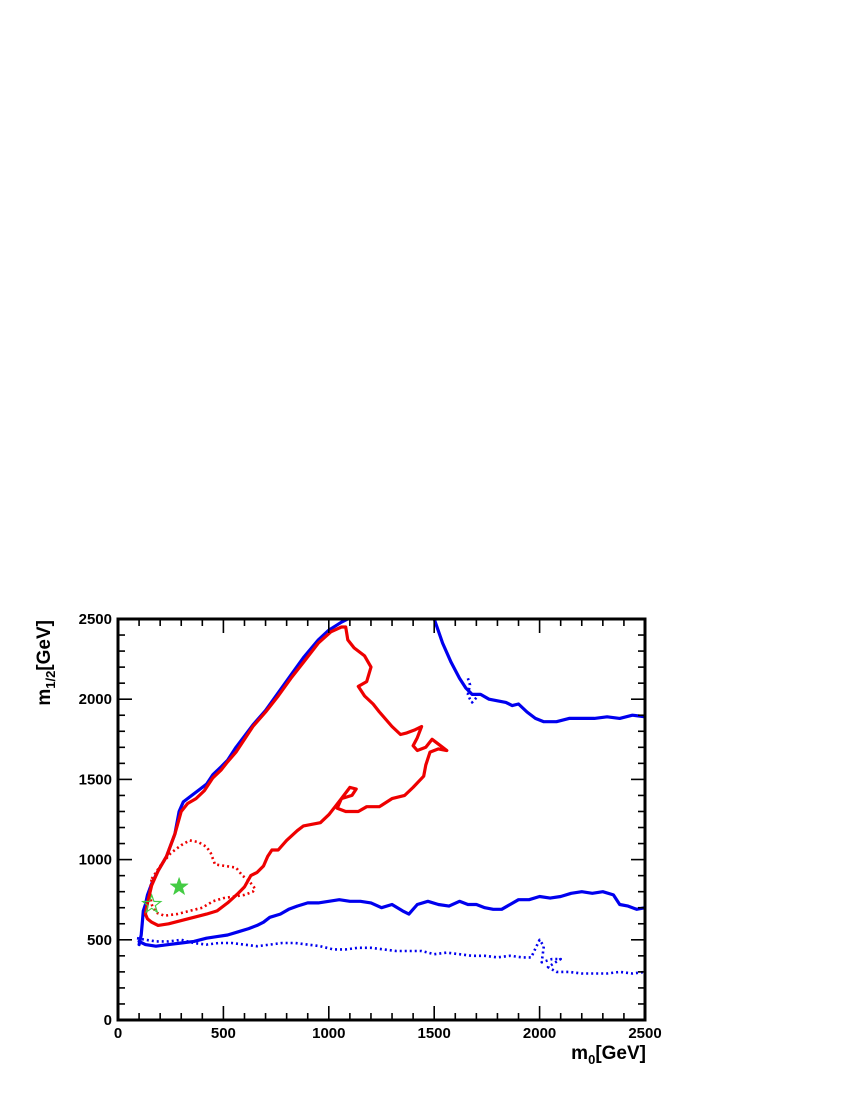 This screenshot has width=850, height=1100. I want to click on y-tick-label: 2500, so click(95, 619).